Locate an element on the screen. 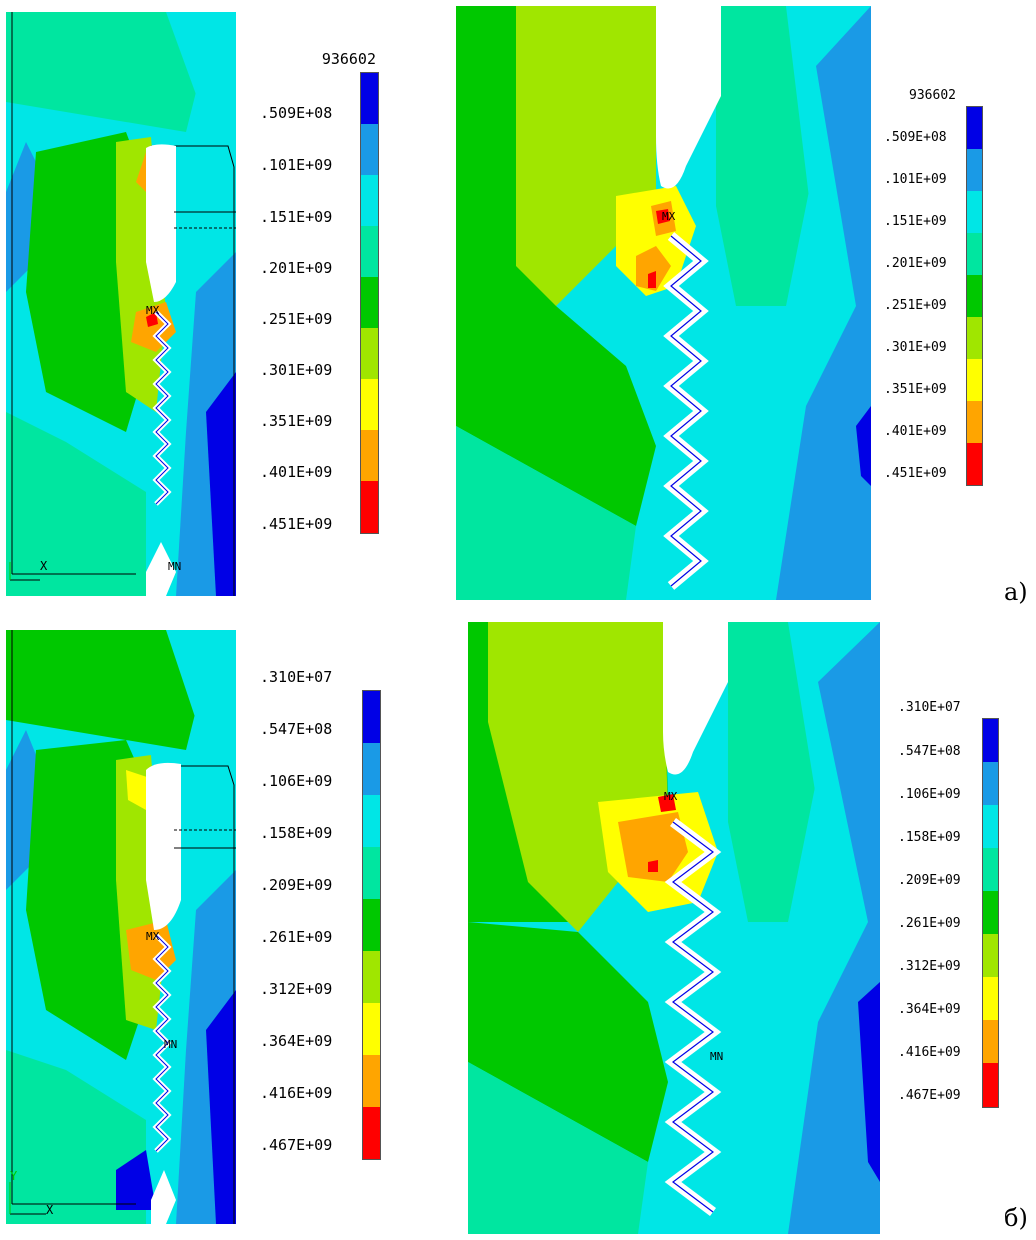 The image size is (1036, 1240). min-marker-a: MN is located at coordinates (174, 566).